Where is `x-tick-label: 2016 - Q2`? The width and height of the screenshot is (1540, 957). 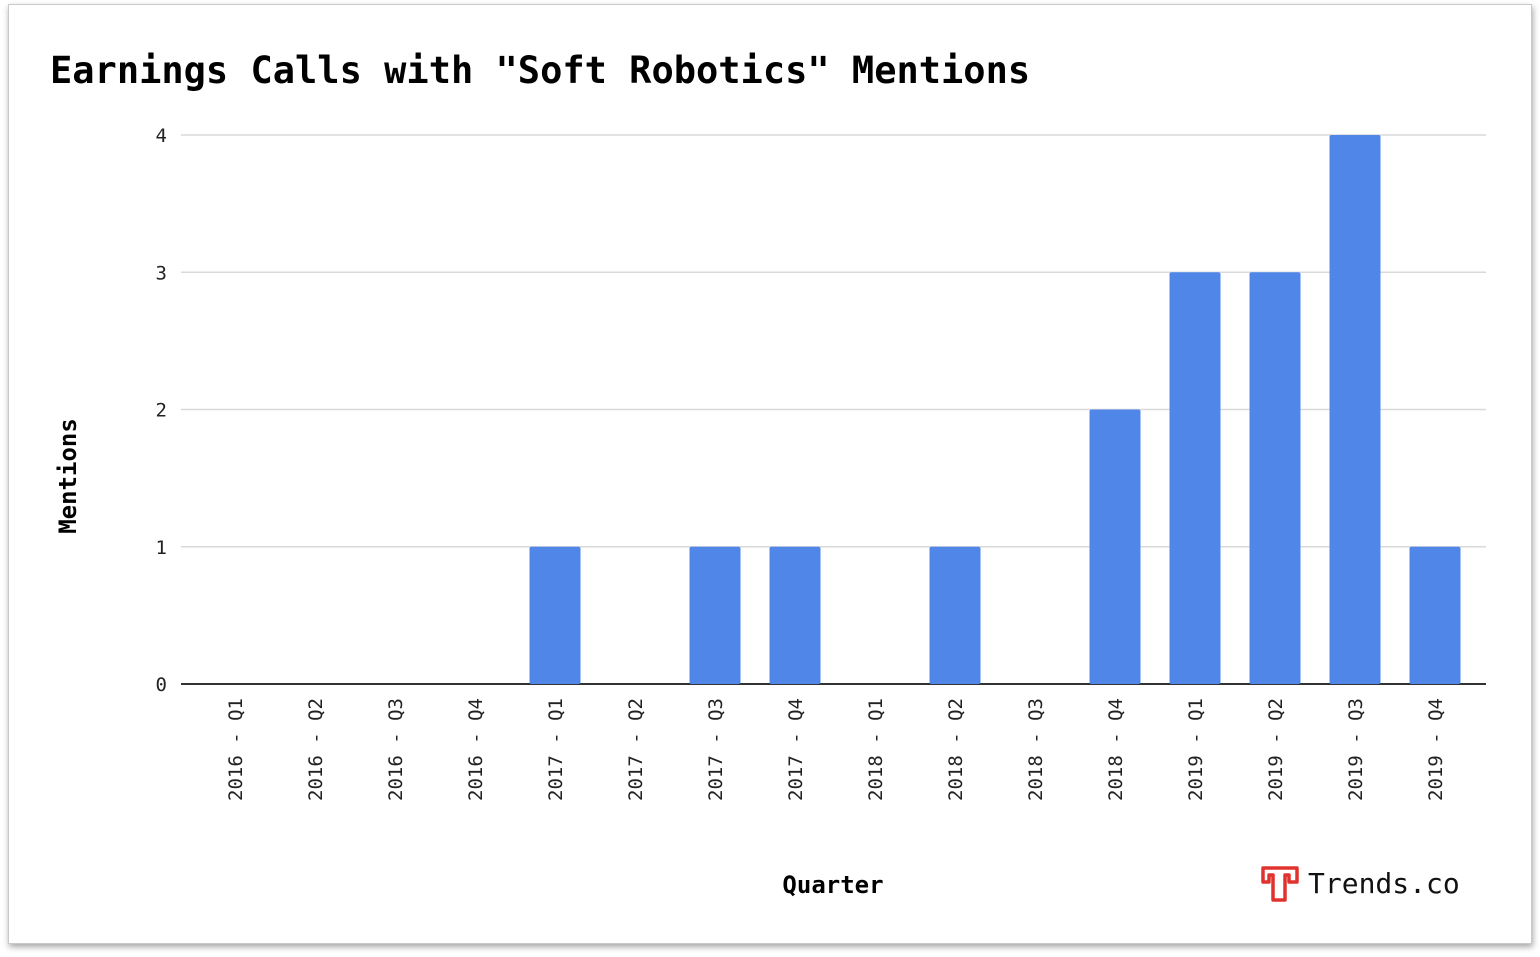
x-tick-label: 2016 - Q2 is located at coordinates (316, 749).